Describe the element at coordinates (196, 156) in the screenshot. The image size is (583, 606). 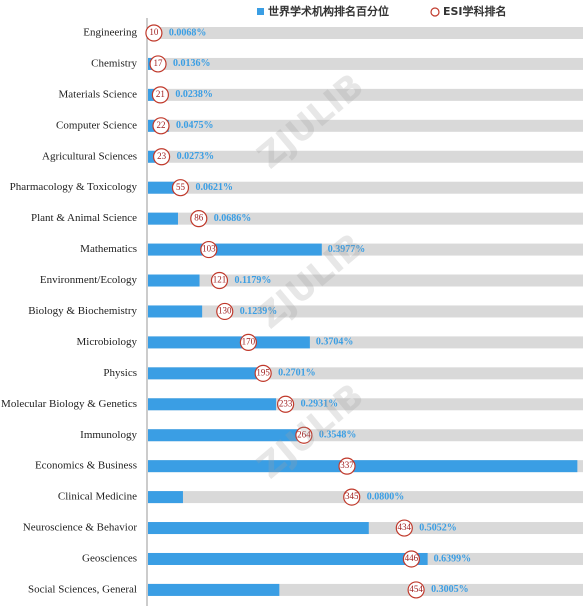
I see `value-label: 0.0273%` at that location.